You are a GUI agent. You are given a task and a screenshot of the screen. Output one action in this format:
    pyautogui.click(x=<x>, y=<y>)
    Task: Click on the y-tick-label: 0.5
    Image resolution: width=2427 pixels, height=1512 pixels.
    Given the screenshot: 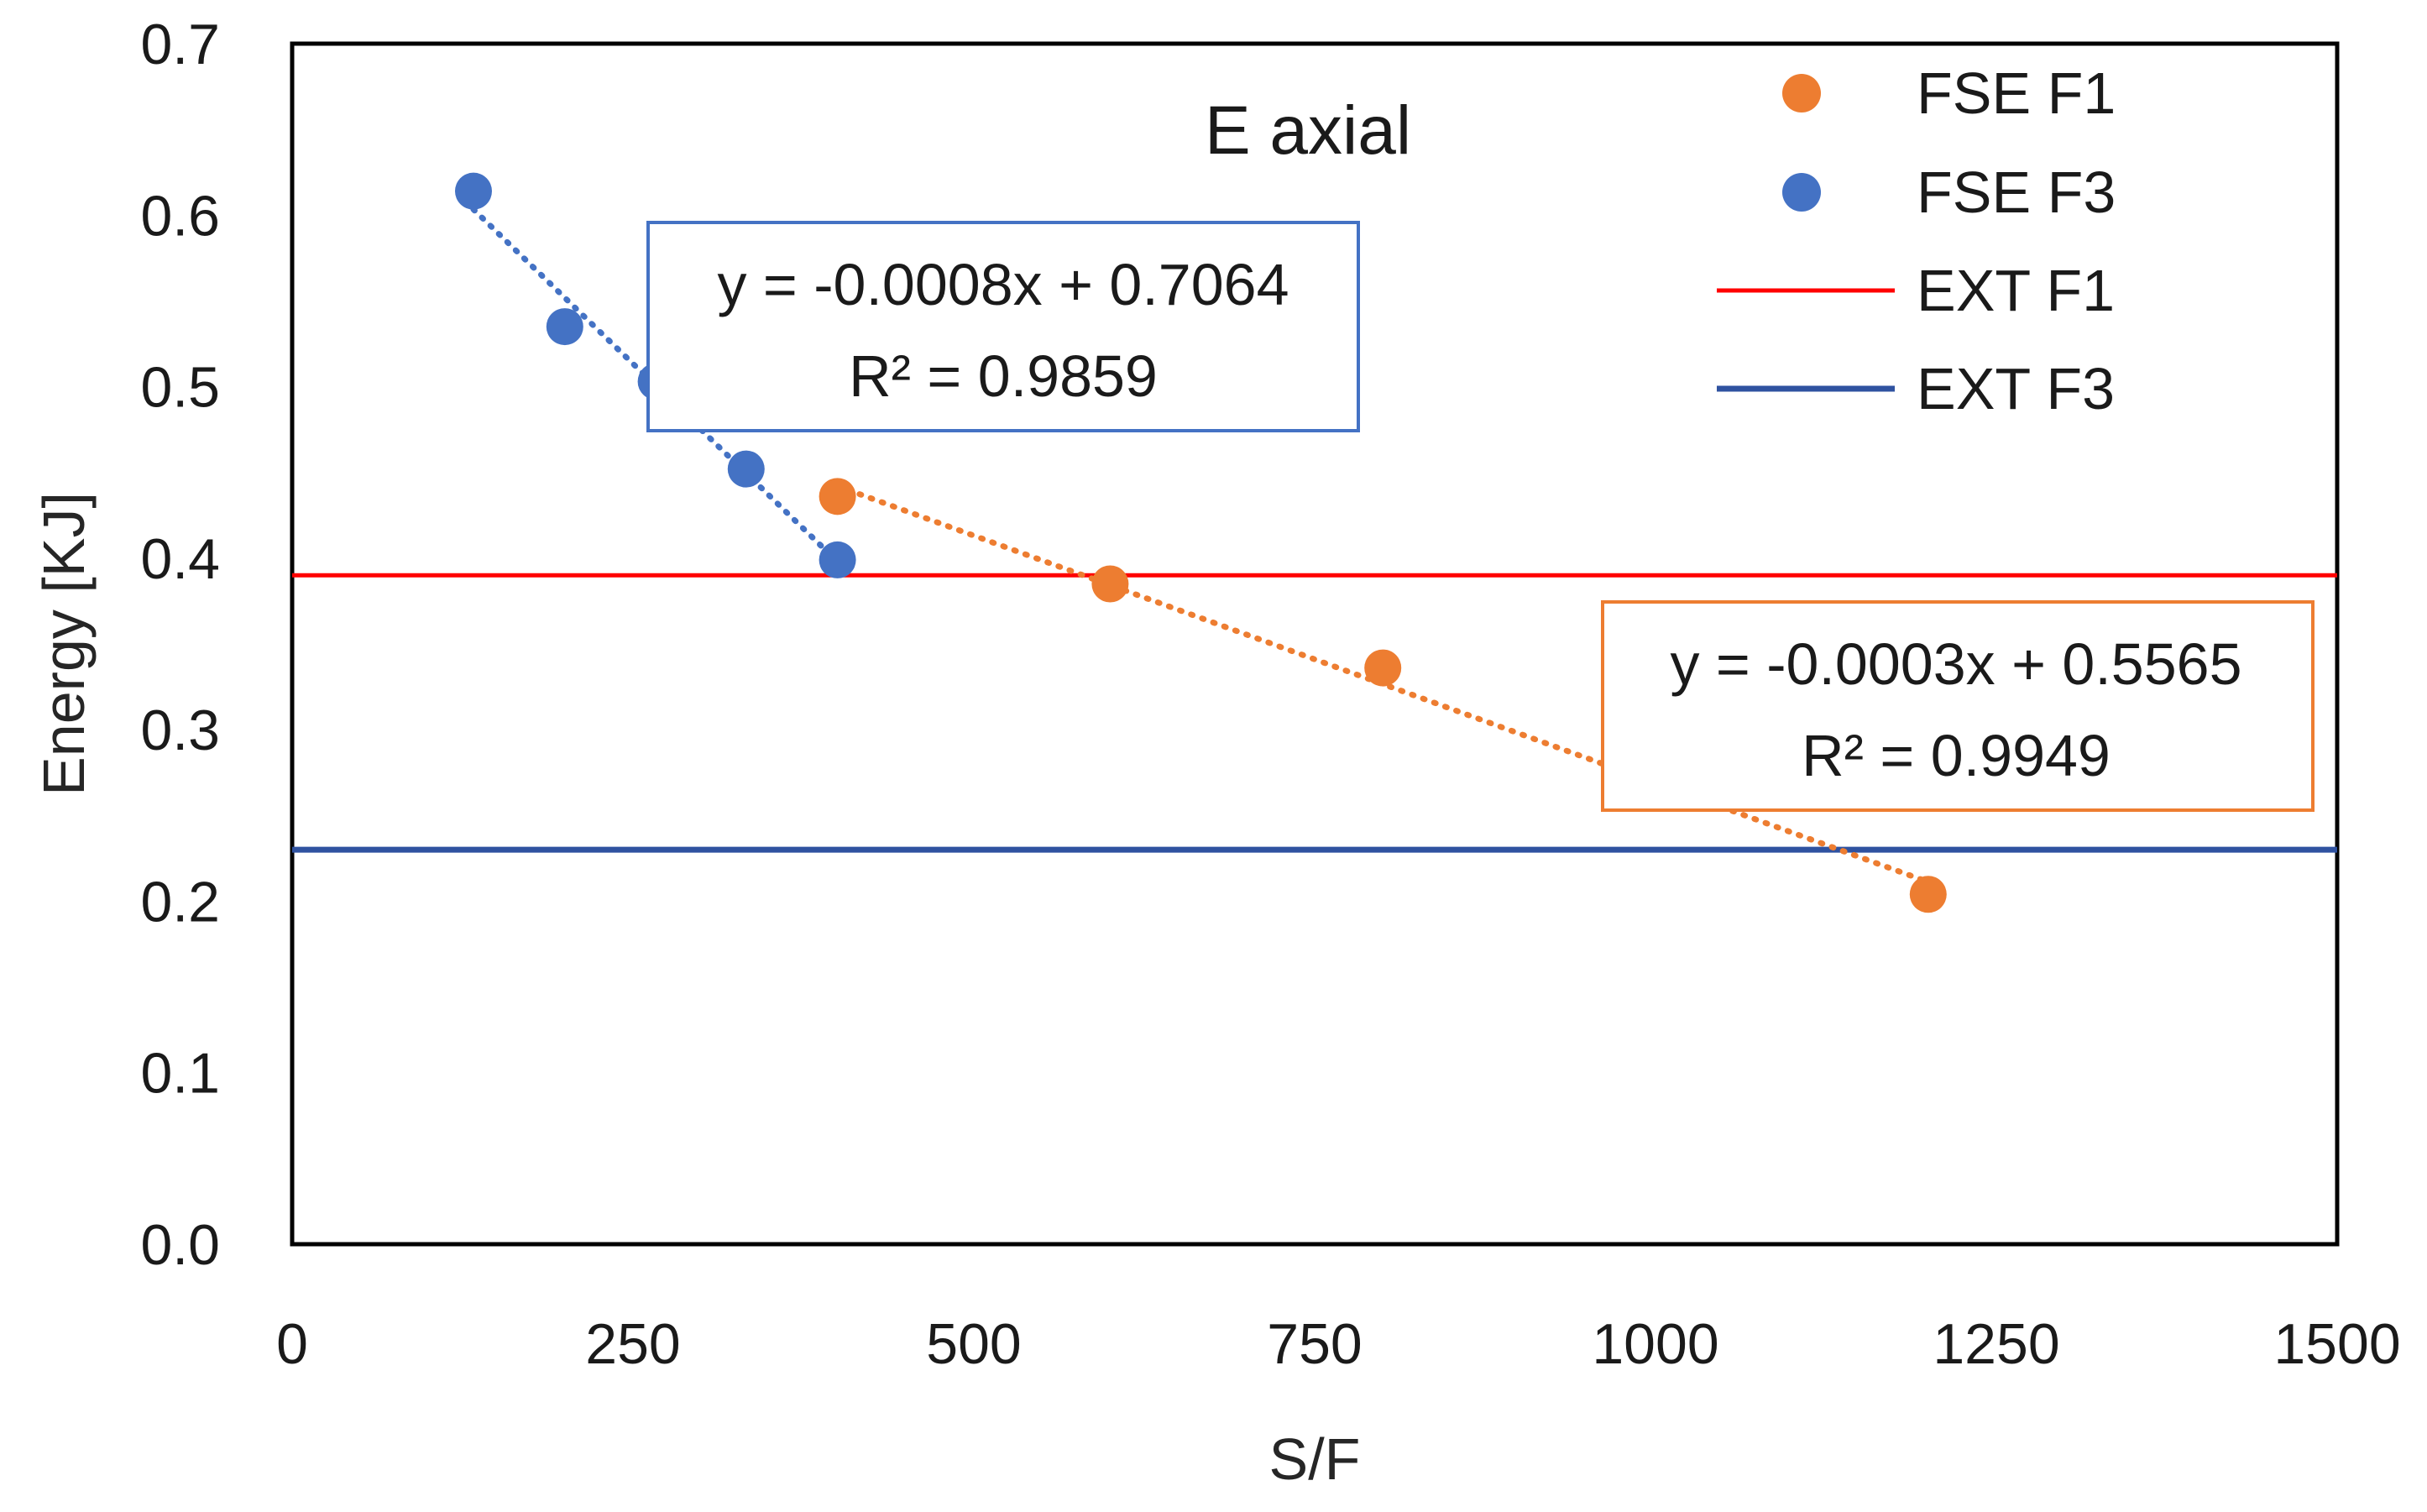 What is the action you would take?
    pyautogui.click(x=180, y=388)
    